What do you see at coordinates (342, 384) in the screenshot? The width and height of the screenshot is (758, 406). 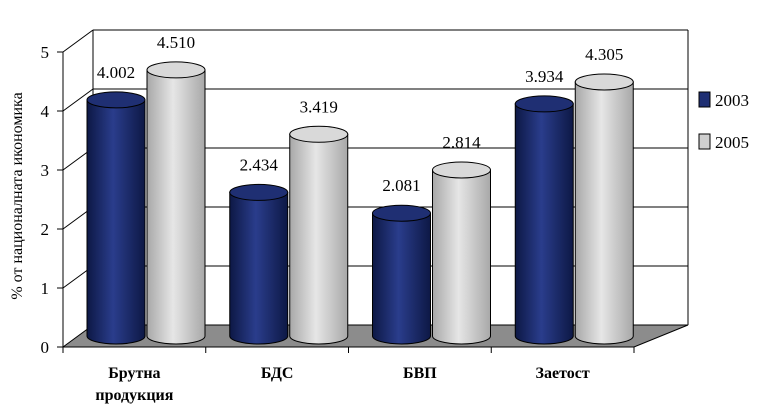 I see `category-labels: Брутна продукция БДС БВП Заетост` at bounding box center [342, 384].